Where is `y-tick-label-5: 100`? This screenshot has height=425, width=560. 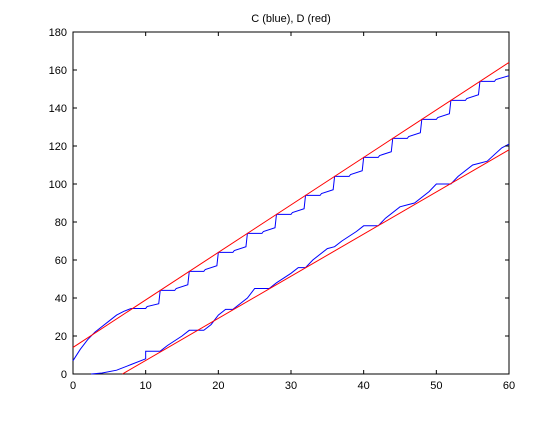 y-tick-label-5: 100 is located at coordinates (58, 185).